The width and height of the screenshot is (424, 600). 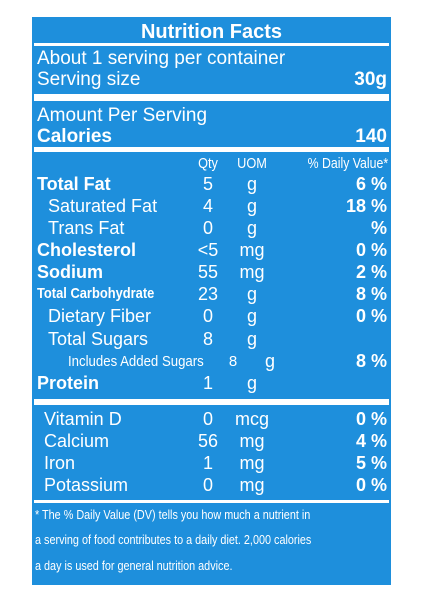 I want to click on nutrient-dv: 6 %, so click(x=371, y=184).